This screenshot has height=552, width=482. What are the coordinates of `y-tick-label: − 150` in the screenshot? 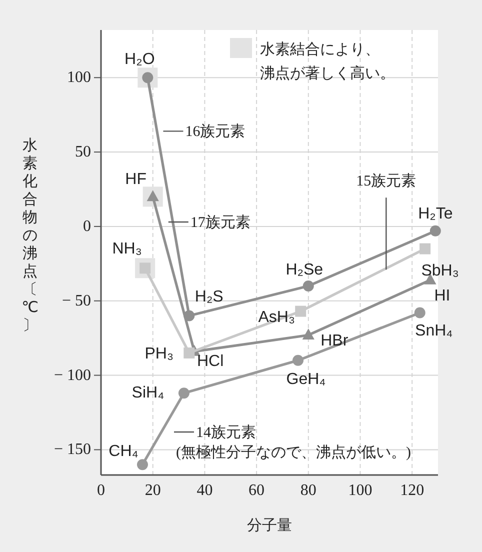 It's located at (72, 449).